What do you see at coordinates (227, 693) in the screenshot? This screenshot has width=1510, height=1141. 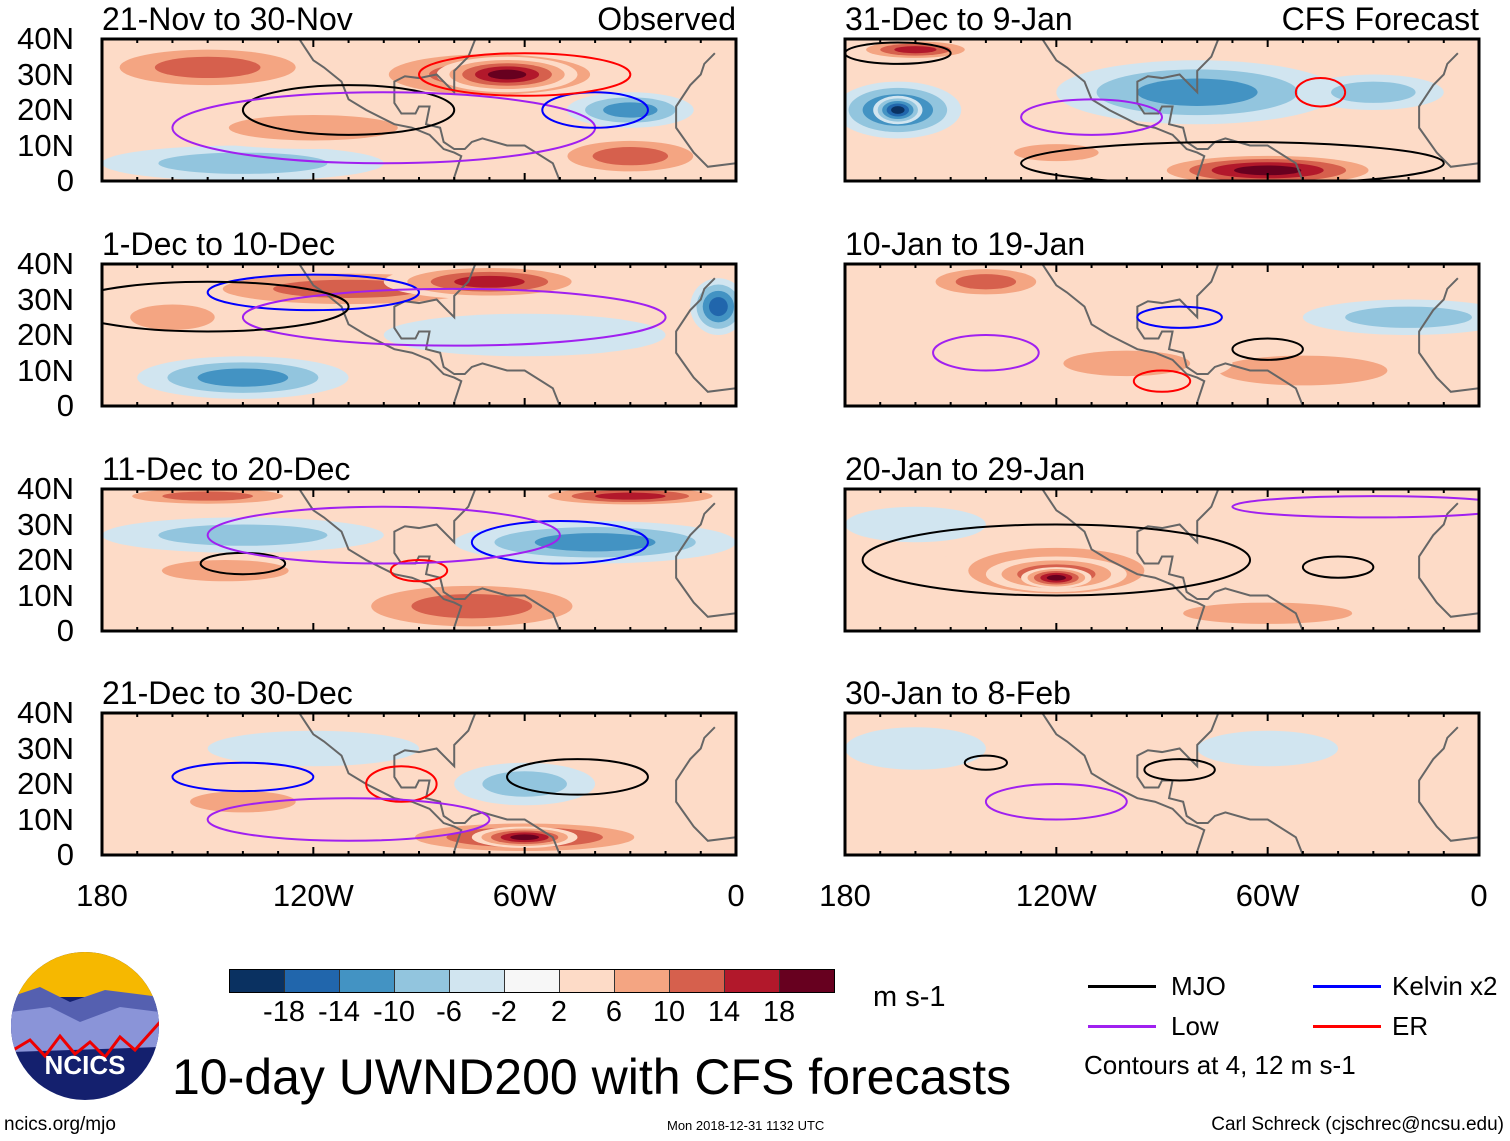 I see `panel-title: 21-Dec to 30-Dec` at bounding box center [227, 693].